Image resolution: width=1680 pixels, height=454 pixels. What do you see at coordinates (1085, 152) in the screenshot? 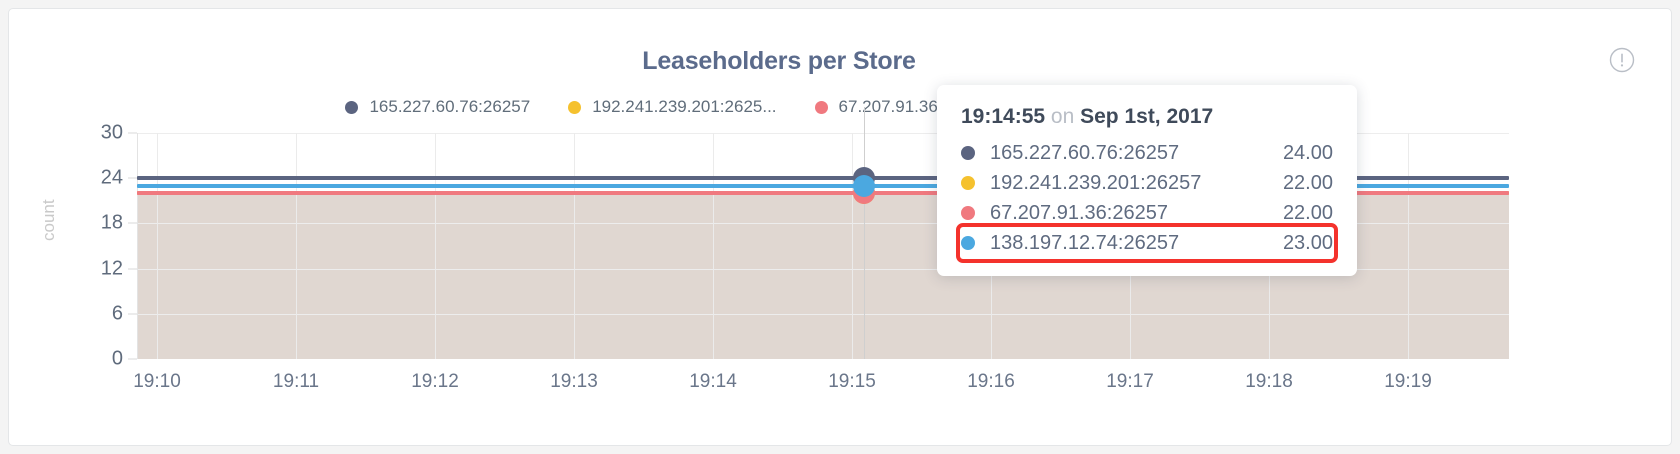
I see `tooltip-series-label: 165.227.60.76:26257` at bounding box center [1085, 152].